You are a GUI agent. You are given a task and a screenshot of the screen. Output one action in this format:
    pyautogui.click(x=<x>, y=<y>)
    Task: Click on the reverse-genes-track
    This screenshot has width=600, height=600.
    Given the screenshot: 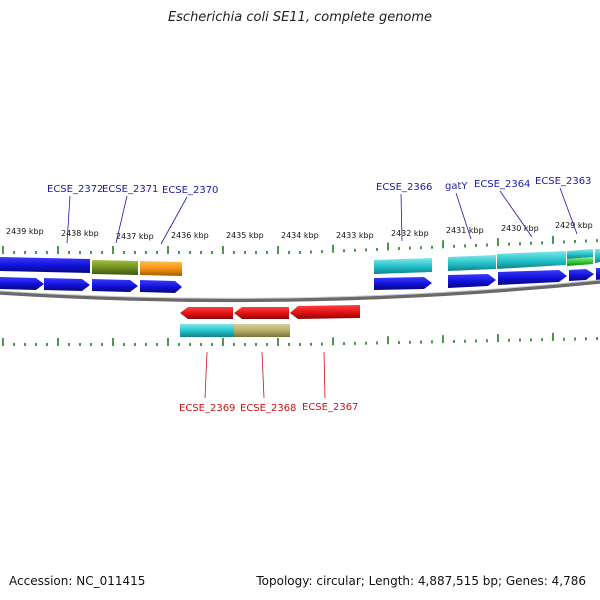 What is the action you would take?
    pyautogui.click(x=270, y=312)
    